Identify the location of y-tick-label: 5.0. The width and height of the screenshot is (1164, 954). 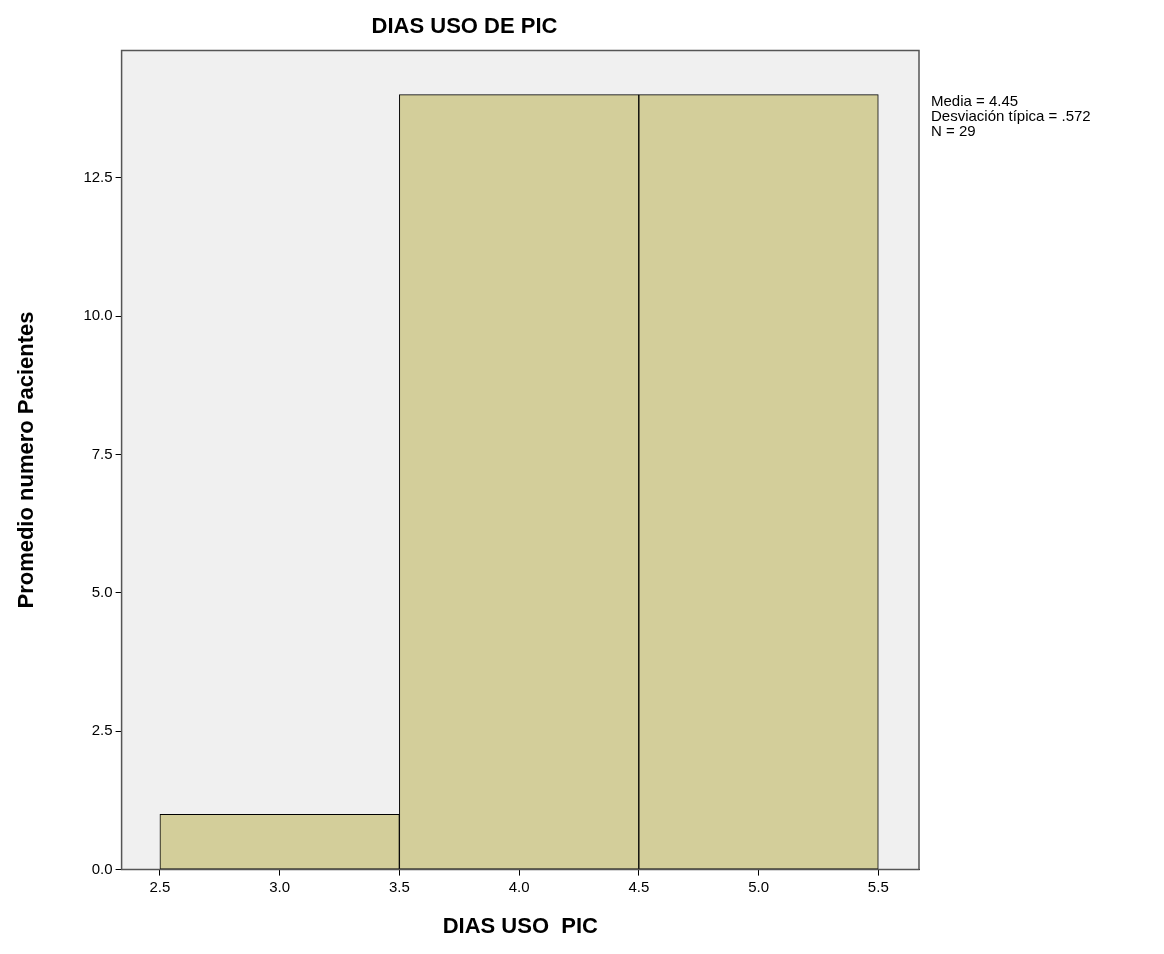
(102, 591).